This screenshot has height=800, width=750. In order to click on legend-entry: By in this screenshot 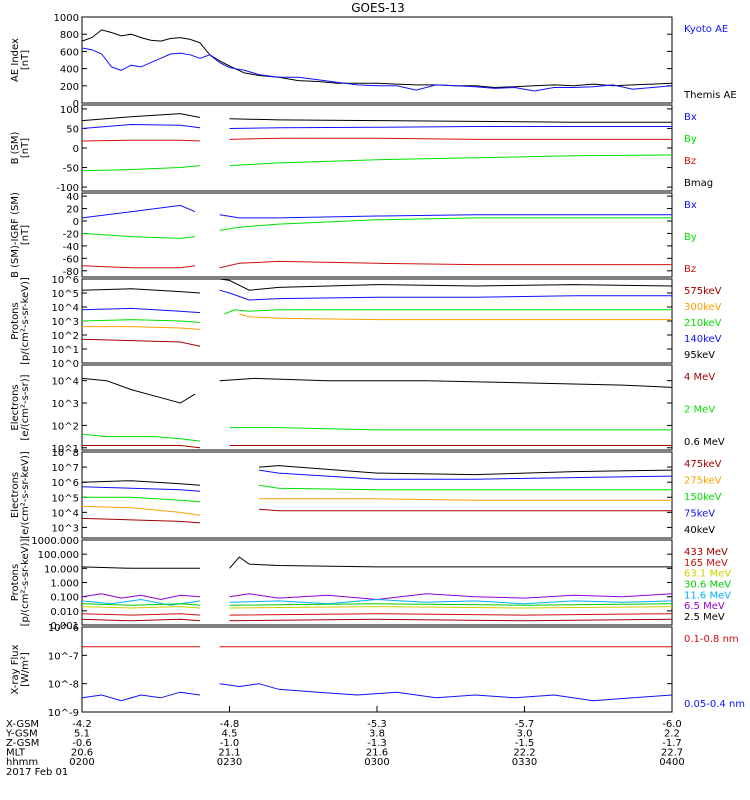, I will do `click(690, 139)`.